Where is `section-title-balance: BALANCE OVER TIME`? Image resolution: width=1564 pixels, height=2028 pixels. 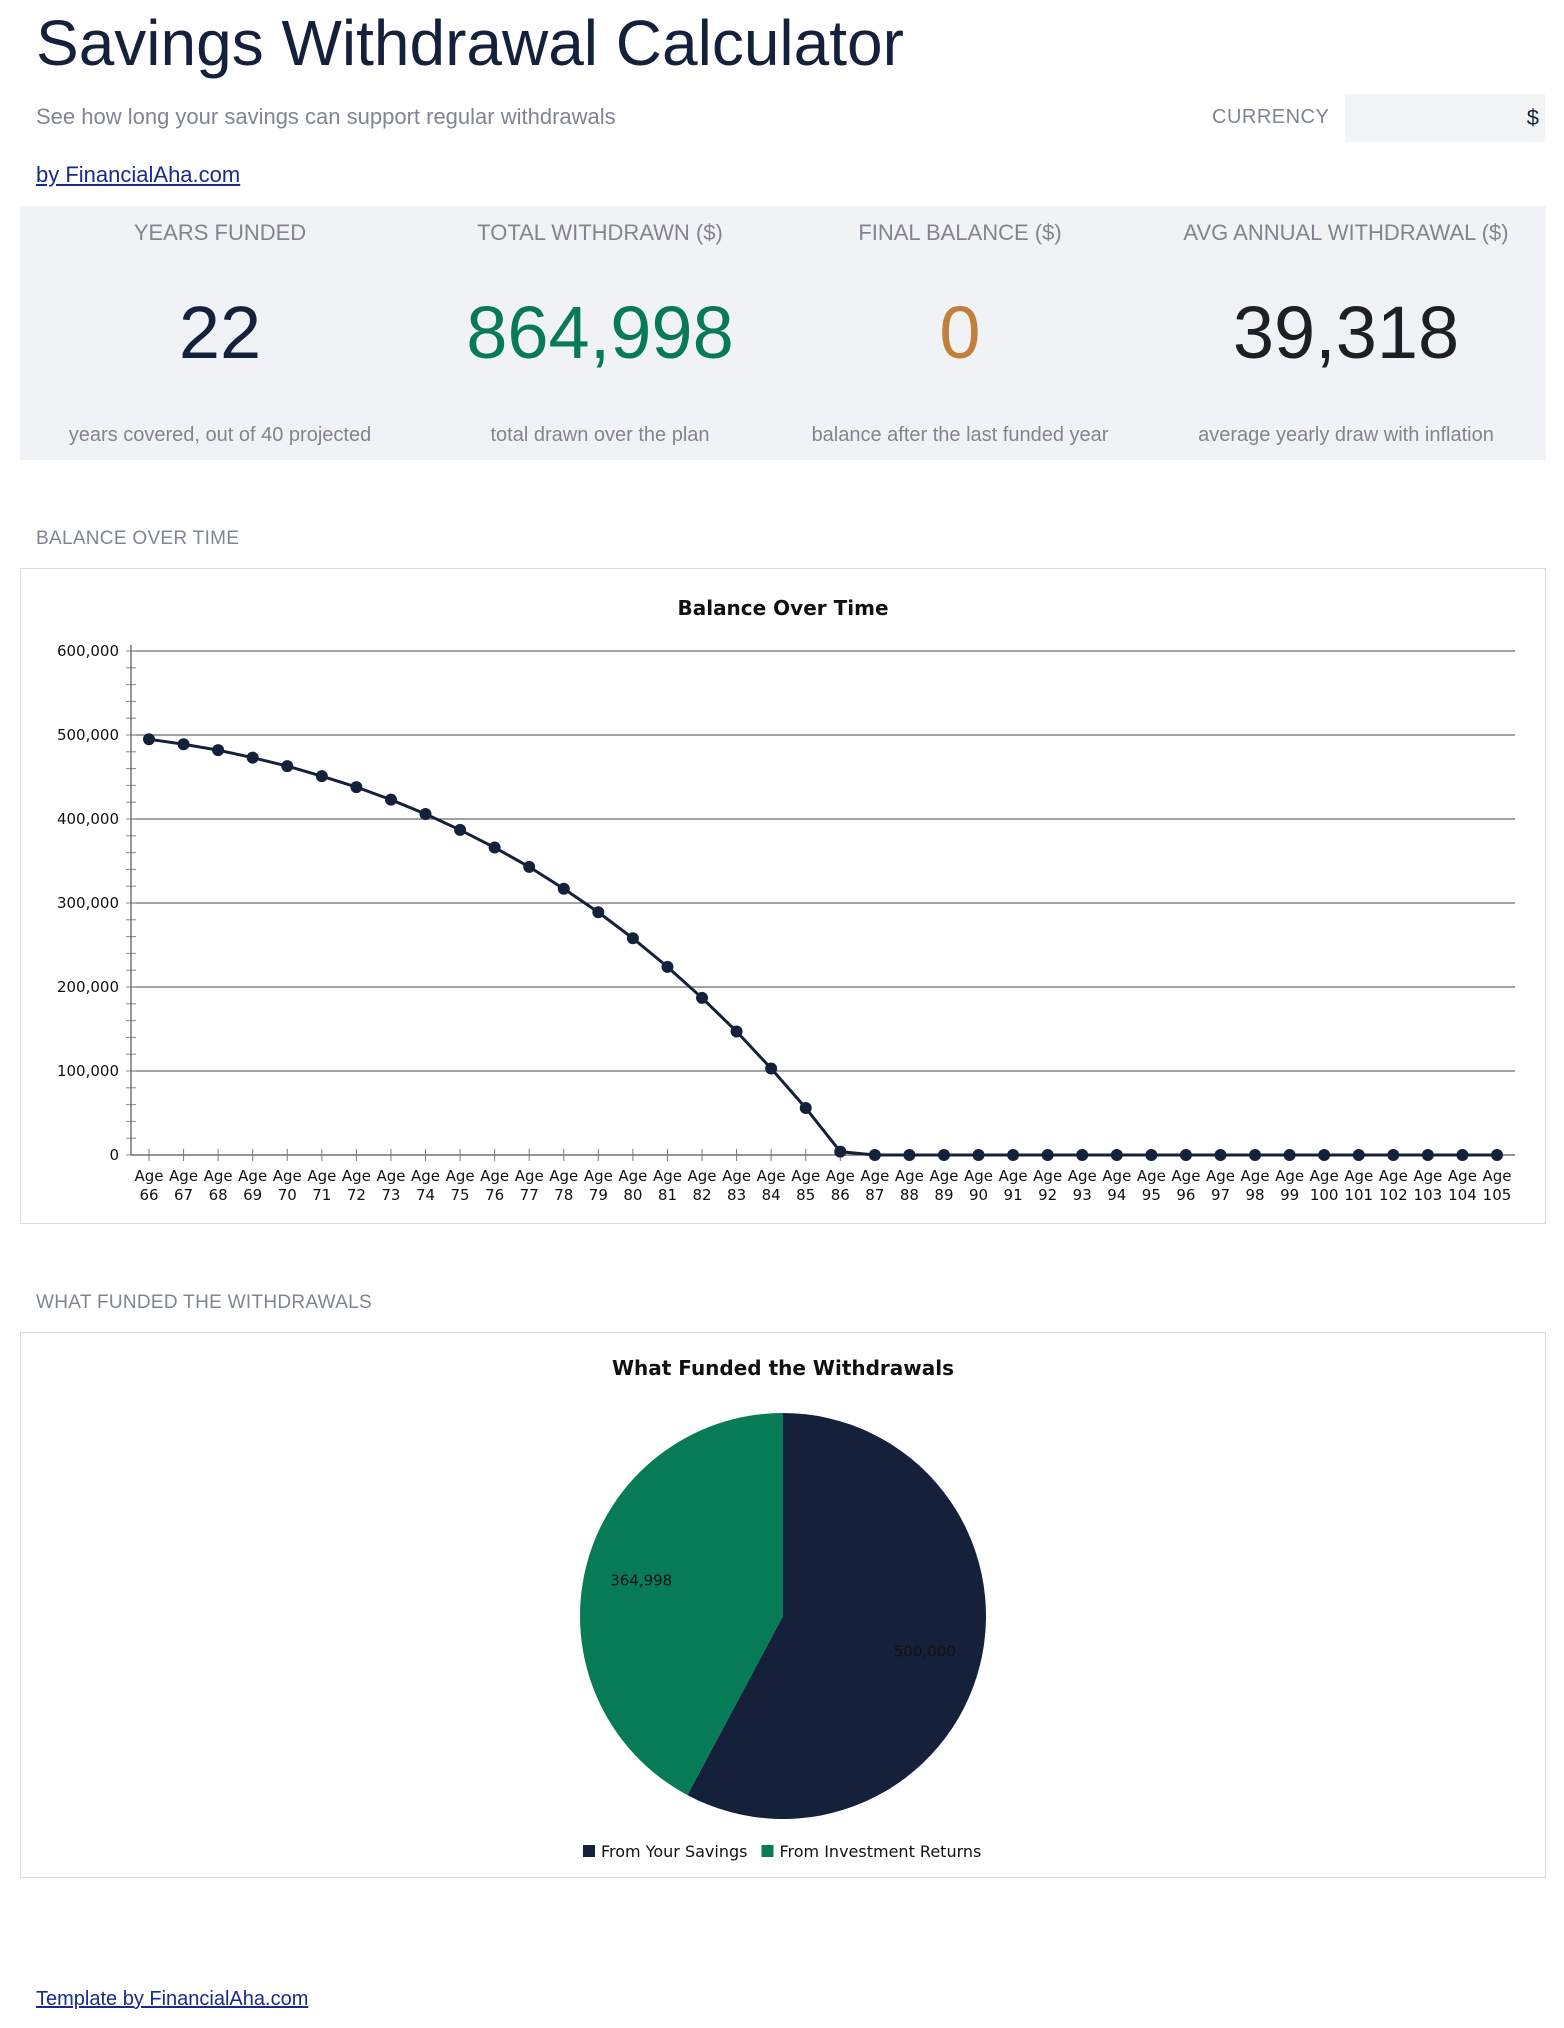 section-title-balance: BALANCE OVER TIME is located at coordinates (138, 538).